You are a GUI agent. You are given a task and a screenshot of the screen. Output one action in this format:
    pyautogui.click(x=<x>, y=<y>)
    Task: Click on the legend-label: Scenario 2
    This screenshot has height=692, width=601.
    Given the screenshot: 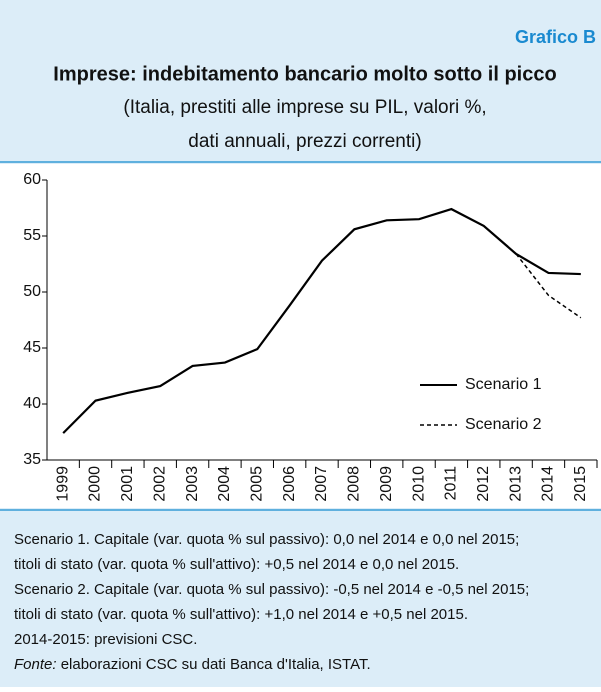 What is the action you would take?
    pyautogui.click(x=503, y=424)
    